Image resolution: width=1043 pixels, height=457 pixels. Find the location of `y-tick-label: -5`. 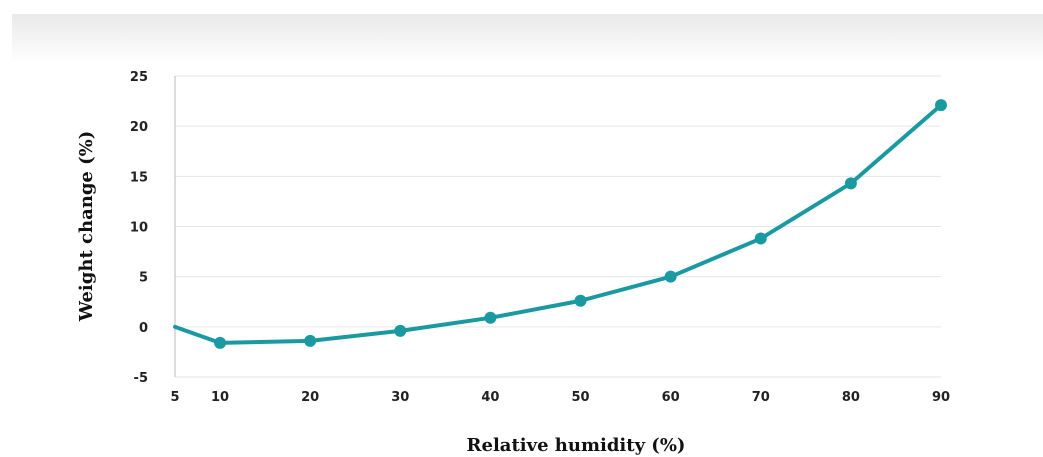

y-tick-label: -5 is located at coordinates (141, 378).